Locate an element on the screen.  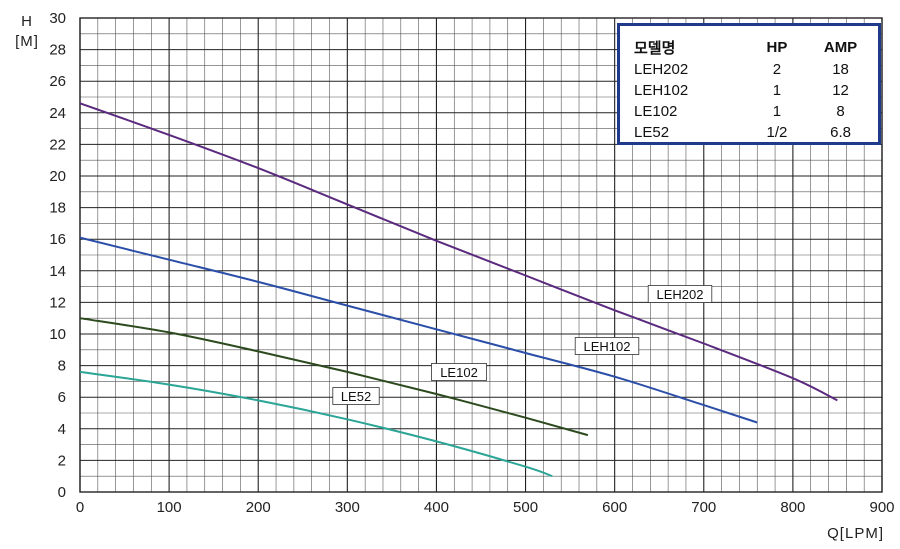
y-tick-label: 2 is located at coordinates (62, 460).